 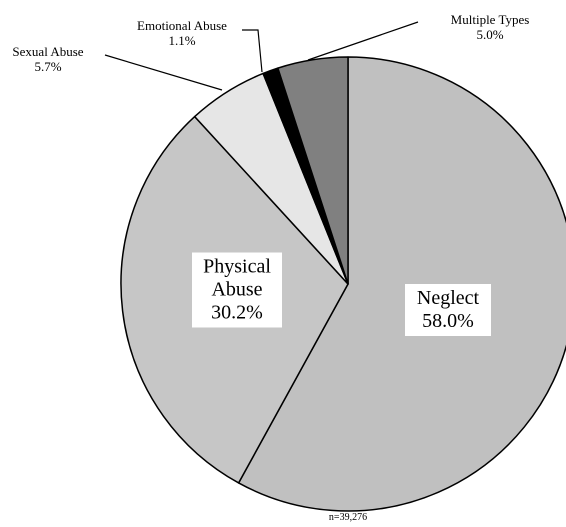 I want to click on slice-name: Physical Abuse, so click(x=237, y=278).